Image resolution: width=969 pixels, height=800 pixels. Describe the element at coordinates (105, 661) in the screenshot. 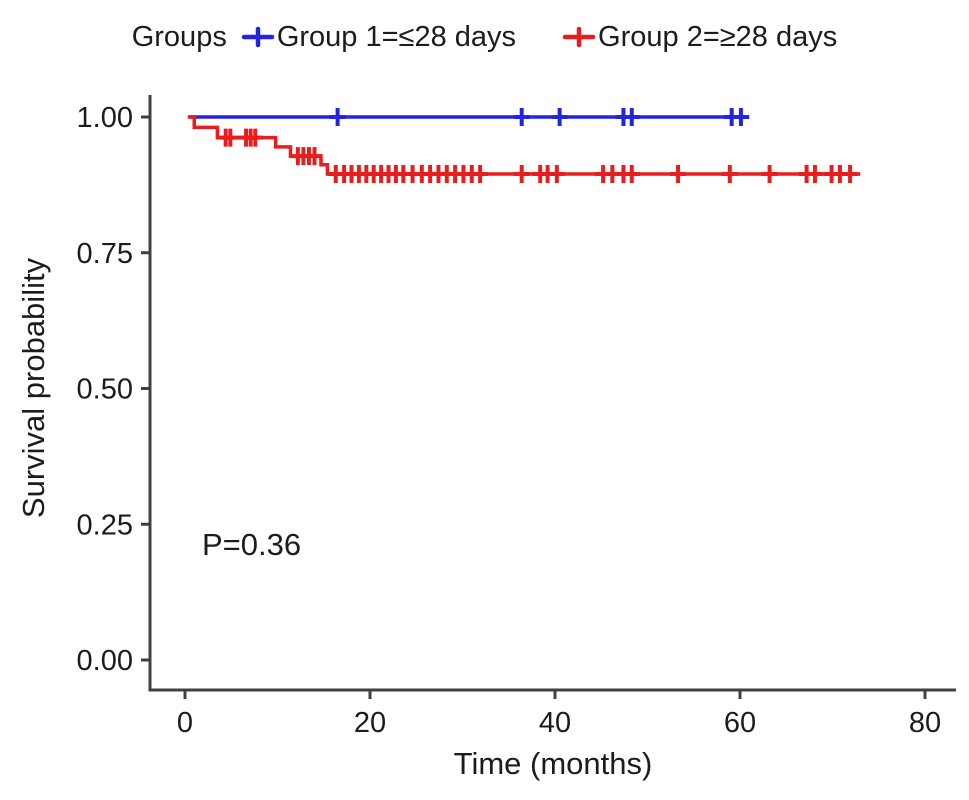

I see `y-tick-label: 0.00` at that location.